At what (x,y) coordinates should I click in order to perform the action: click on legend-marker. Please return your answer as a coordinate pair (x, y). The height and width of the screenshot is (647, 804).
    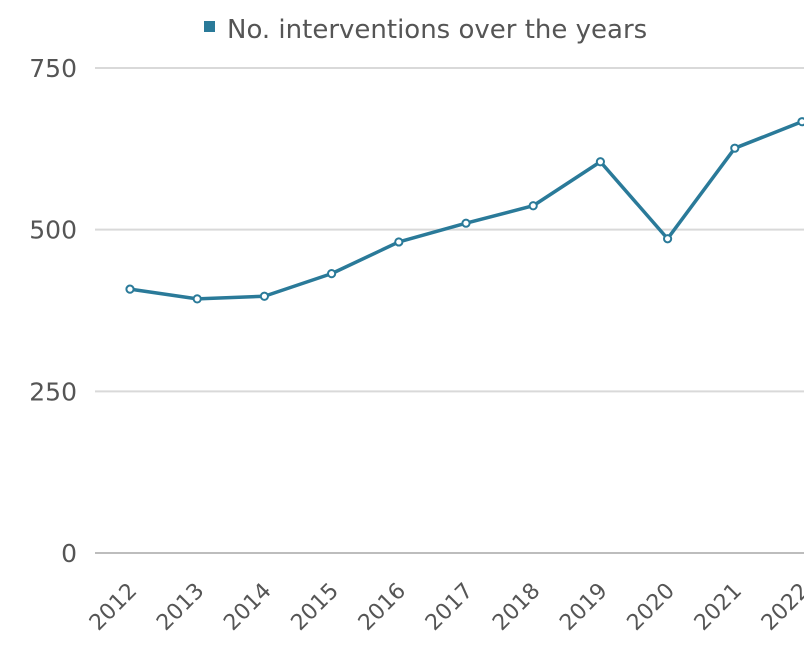
    Looking at the image, I should click on (209, 26).